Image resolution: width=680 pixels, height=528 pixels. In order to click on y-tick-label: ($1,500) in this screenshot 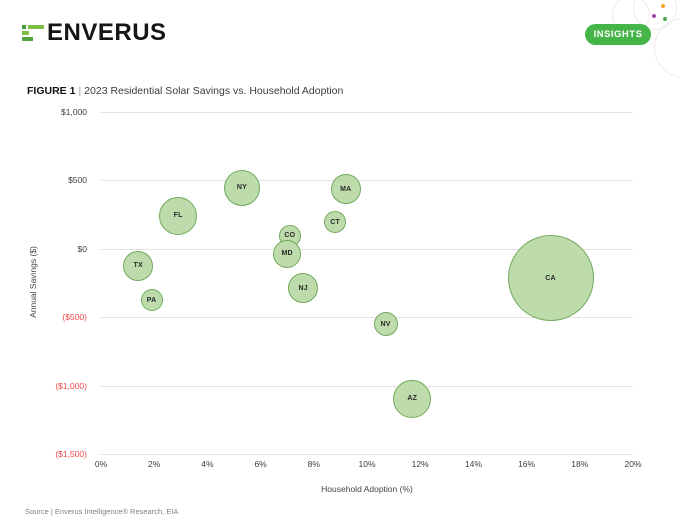, I will do `click(71, 454)`.